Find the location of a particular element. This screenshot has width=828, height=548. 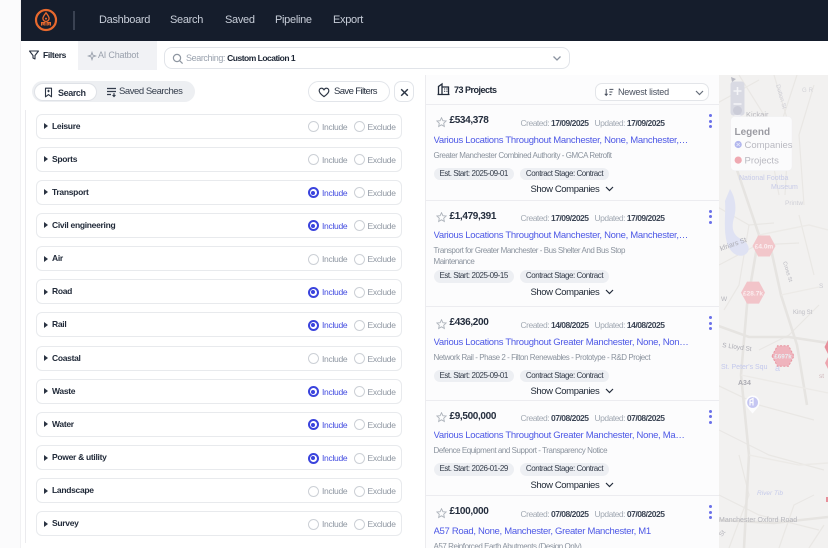

svg-text: Kickair is located at coordinates (757, 114).